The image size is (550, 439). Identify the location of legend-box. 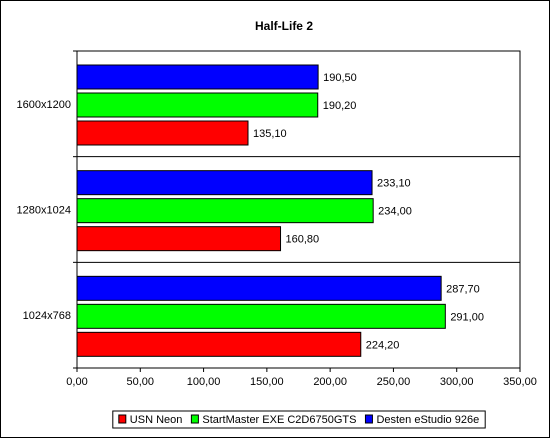
(299, 419).